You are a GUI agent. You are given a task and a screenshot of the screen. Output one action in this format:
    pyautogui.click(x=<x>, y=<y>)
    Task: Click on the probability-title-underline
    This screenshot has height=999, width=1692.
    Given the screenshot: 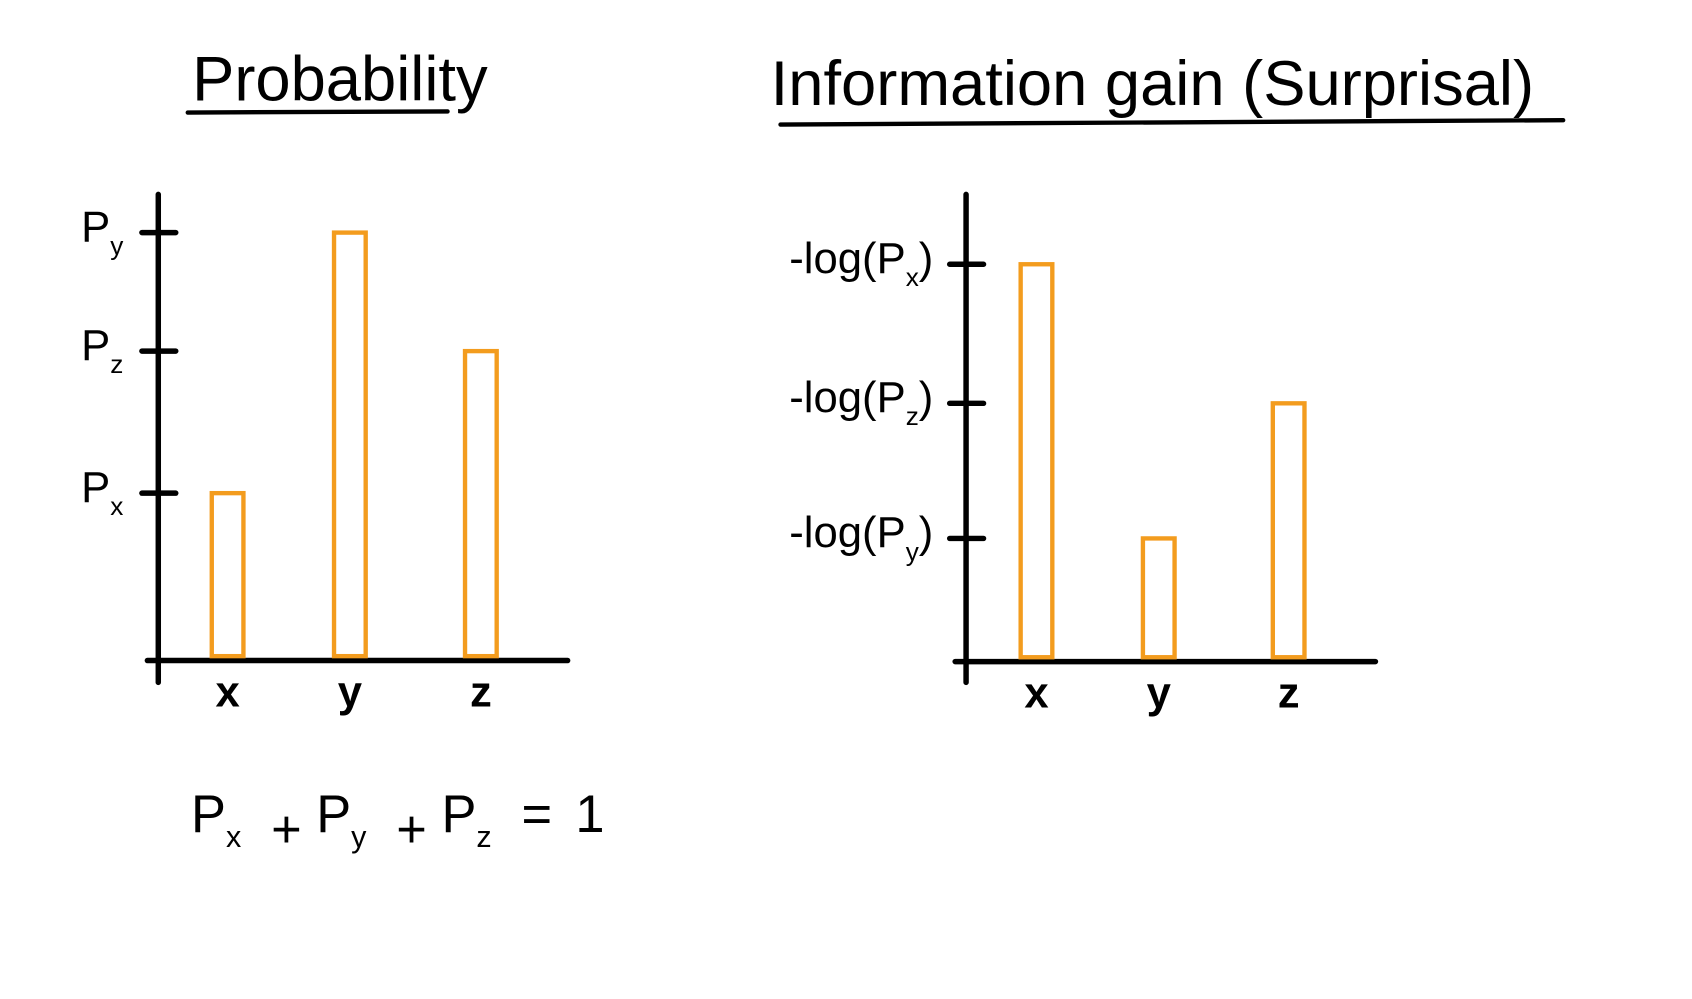 What is the action you would take?
    pyautogui.click(x=317, y=112)
    